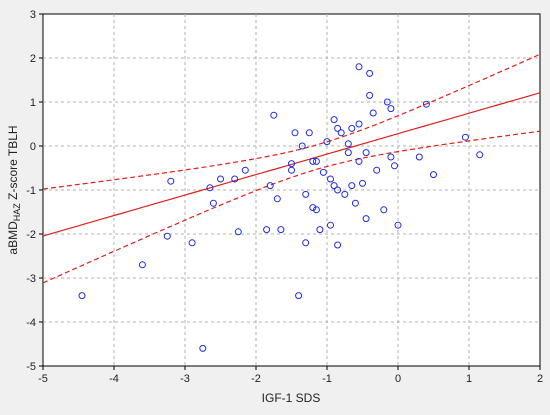 This screenshot has height=415, width=550. Describe the element at coordinates (31, 367) in the screenshot. I see `y-tick-label: -5` at that location.